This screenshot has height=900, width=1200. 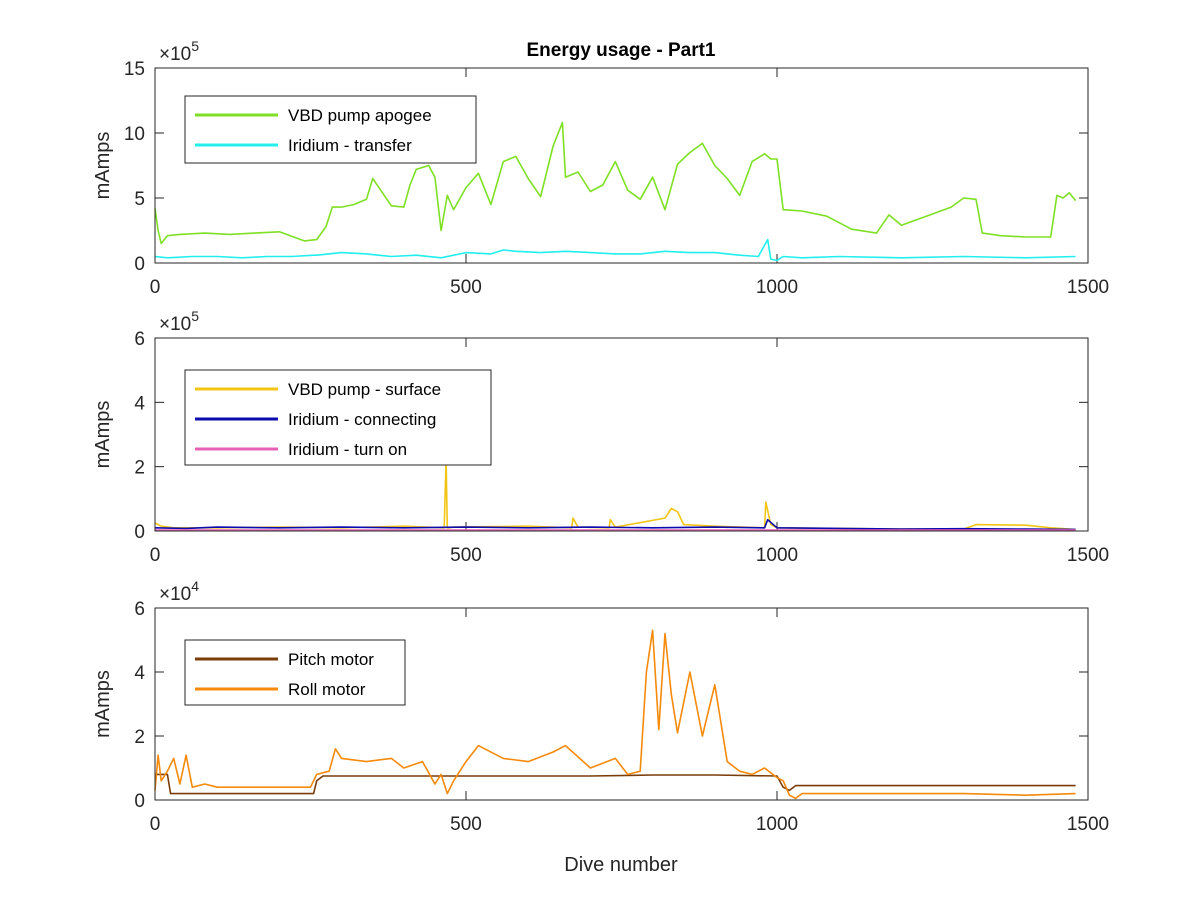 What do you see at coordinates (350, 145) in the screenshot?
I see `legend-entry-label: Iridium - transfer` at bounding box center [350, 145].